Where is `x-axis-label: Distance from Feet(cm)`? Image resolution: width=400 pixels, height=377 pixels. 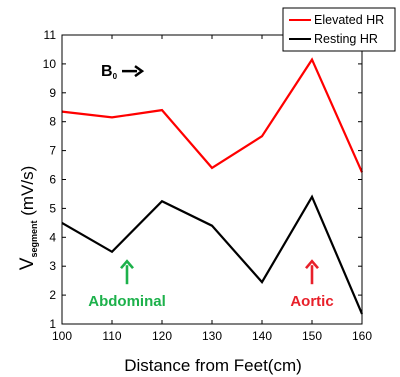
x-axis-label: Distance from Feet(cm) is located at coordinates (213, 365).